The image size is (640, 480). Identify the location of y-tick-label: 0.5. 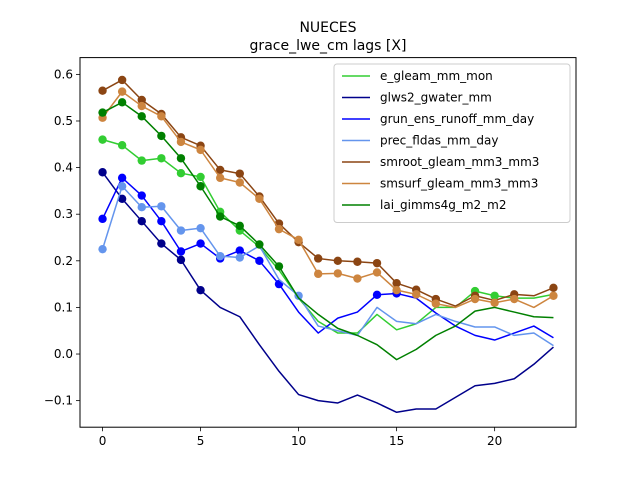
(63, 121).